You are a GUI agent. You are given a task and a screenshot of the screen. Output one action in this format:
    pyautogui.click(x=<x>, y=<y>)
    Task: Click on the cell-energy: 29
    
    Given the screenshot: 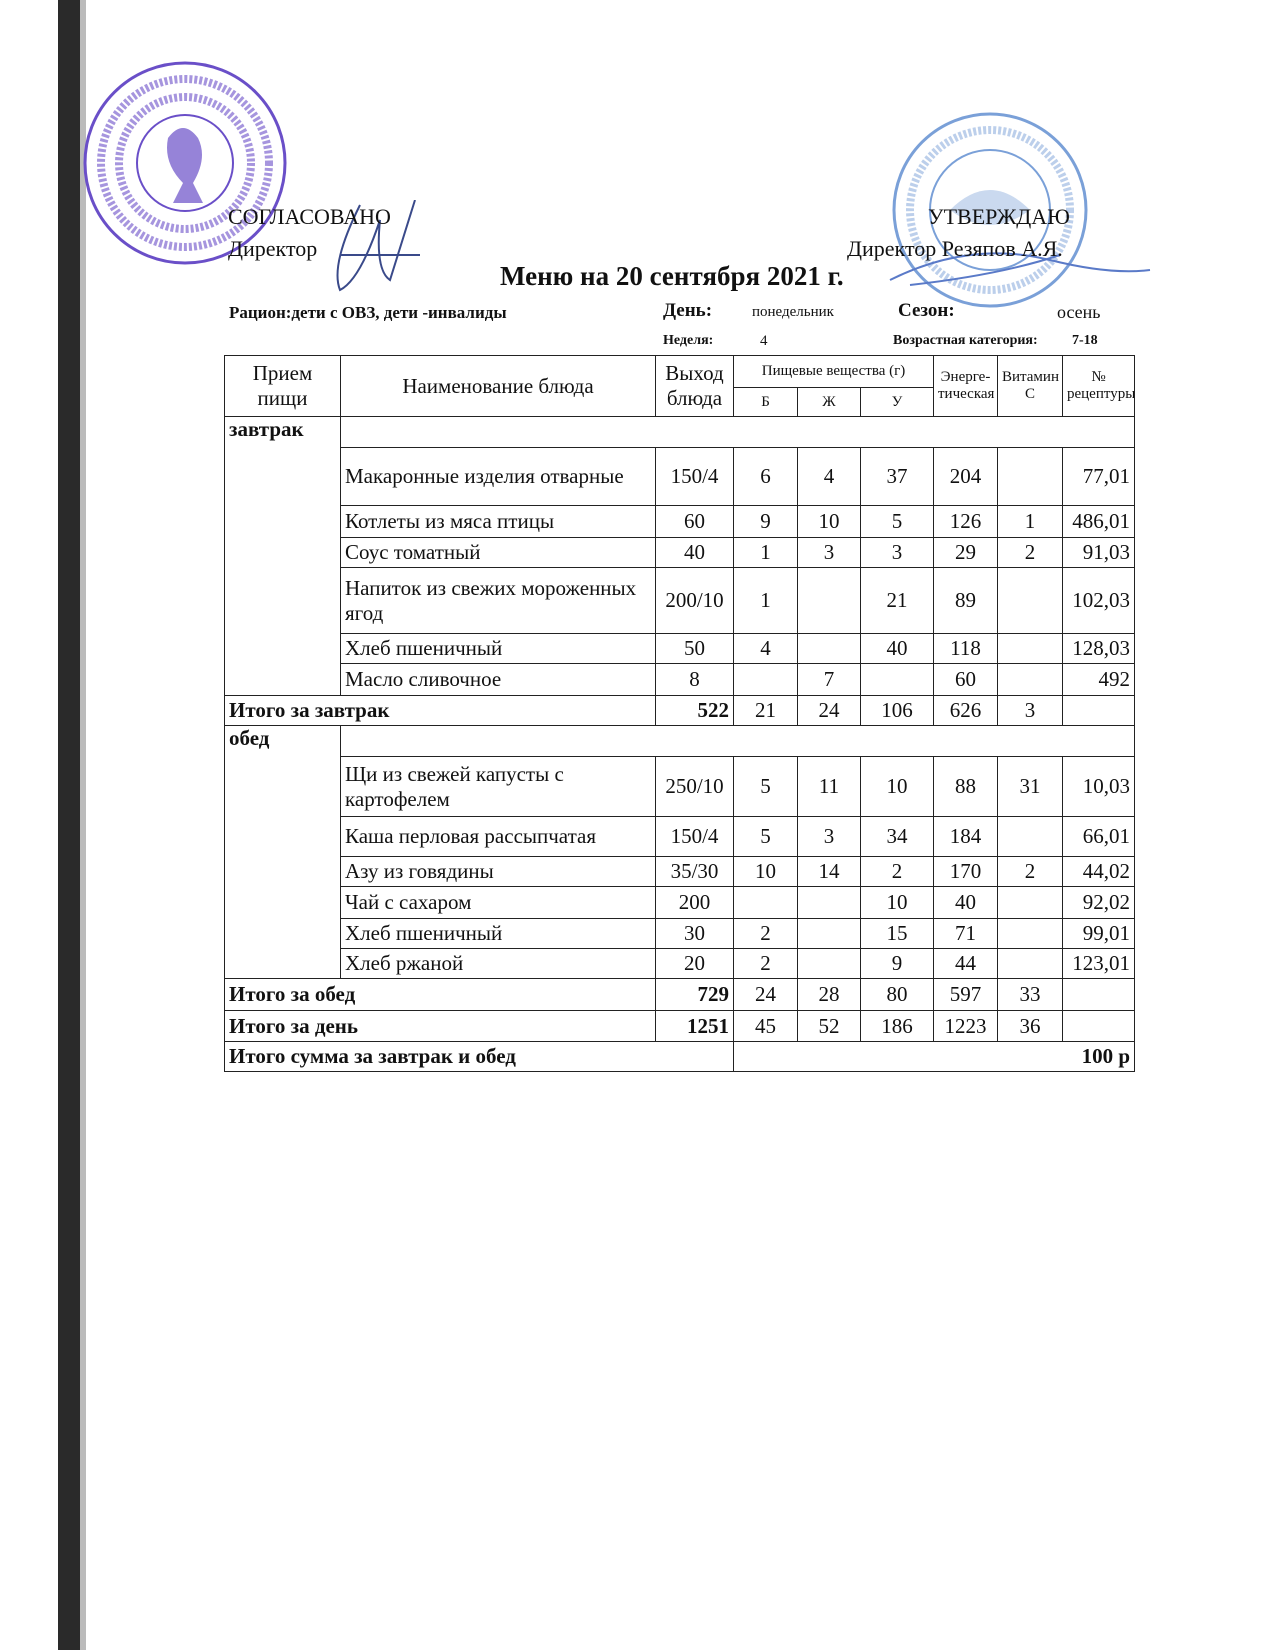 What is the action you would take?
    pyautogui.click(x=965, y=552)
    